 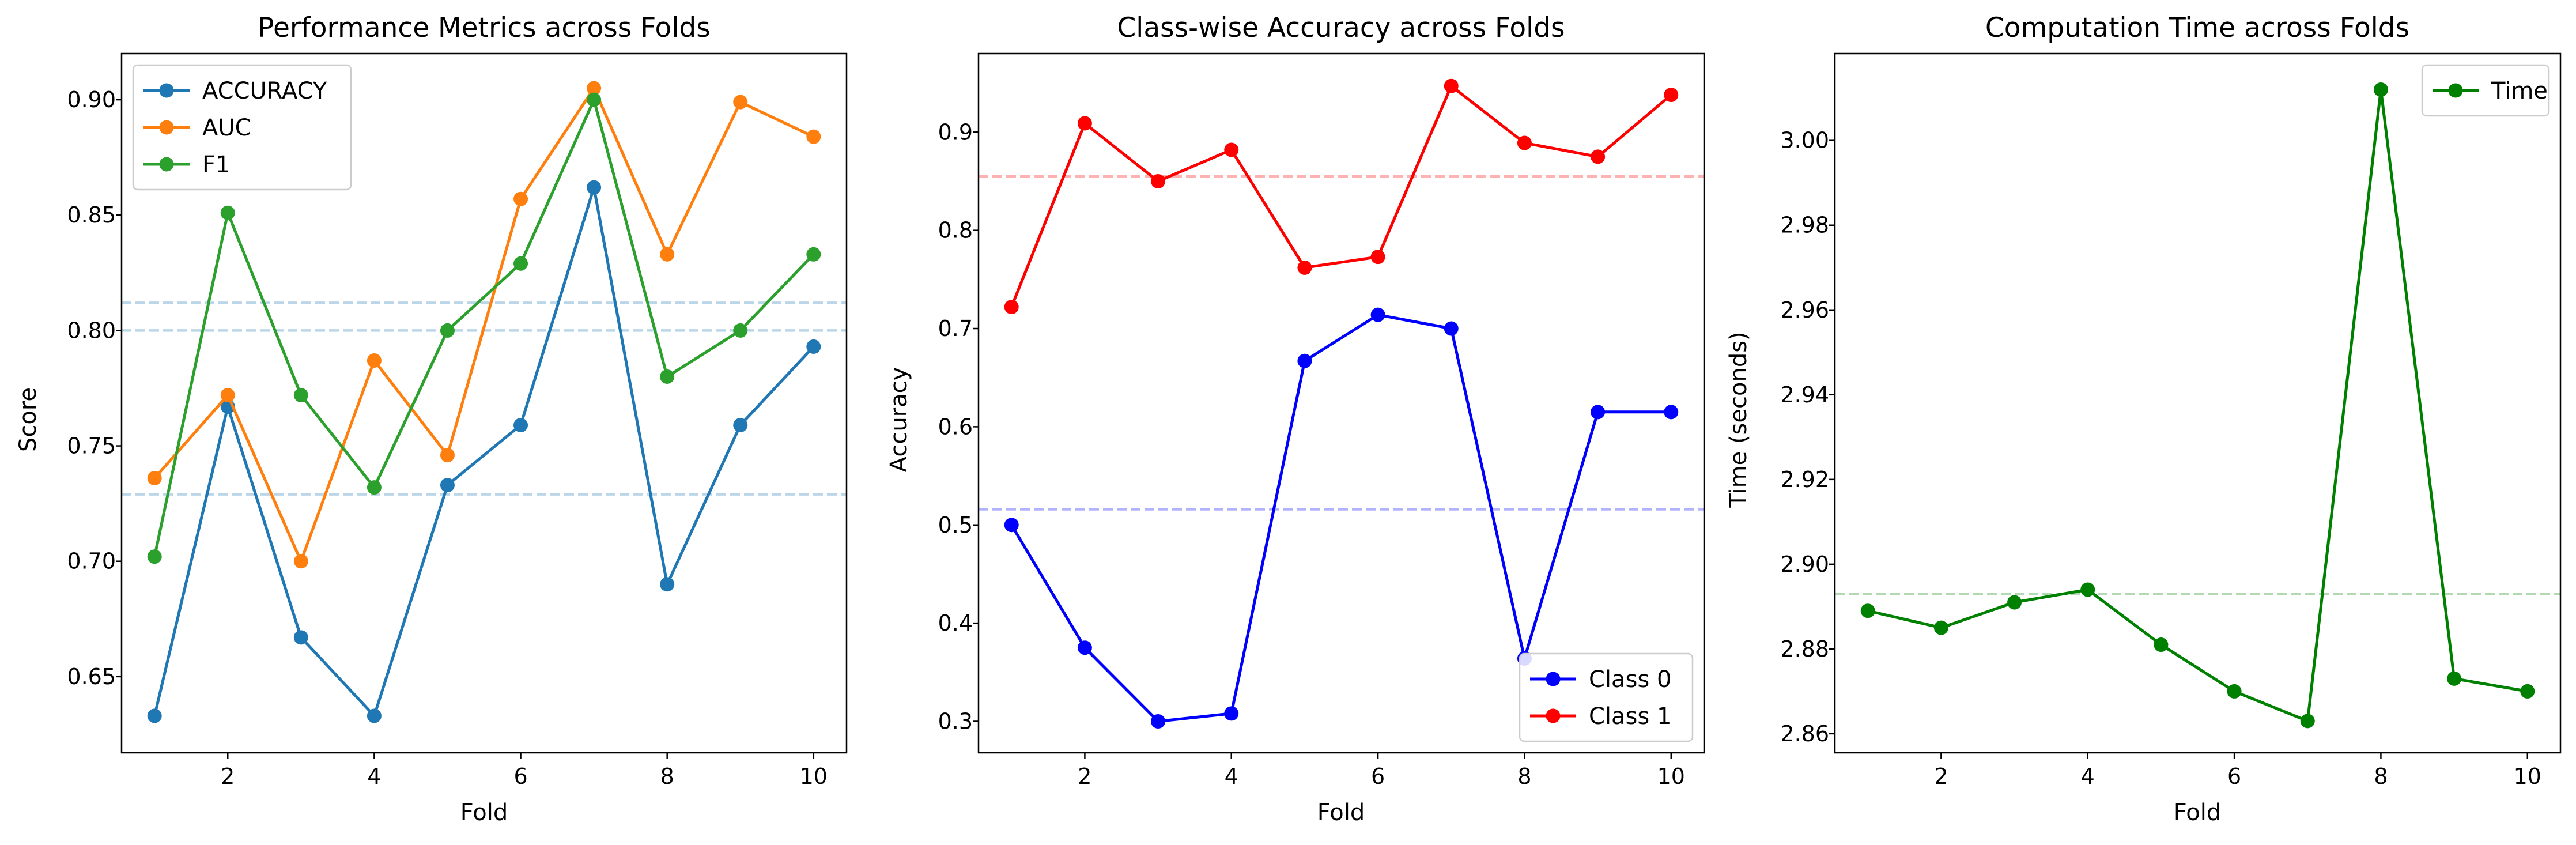 I want to click on legend: Class 0 Class 1, so click(x=1606, y=697).